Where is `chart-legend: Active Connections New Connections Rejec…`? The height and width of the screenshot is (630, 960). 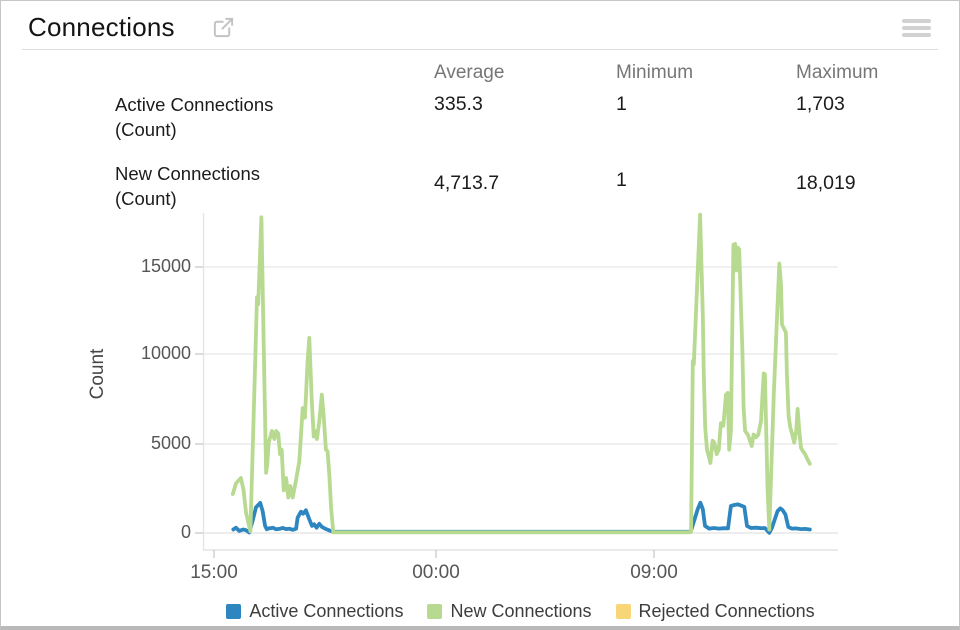
chart-legend: Active Connections New Connections Rejec… is located at coordinates (520, 611).